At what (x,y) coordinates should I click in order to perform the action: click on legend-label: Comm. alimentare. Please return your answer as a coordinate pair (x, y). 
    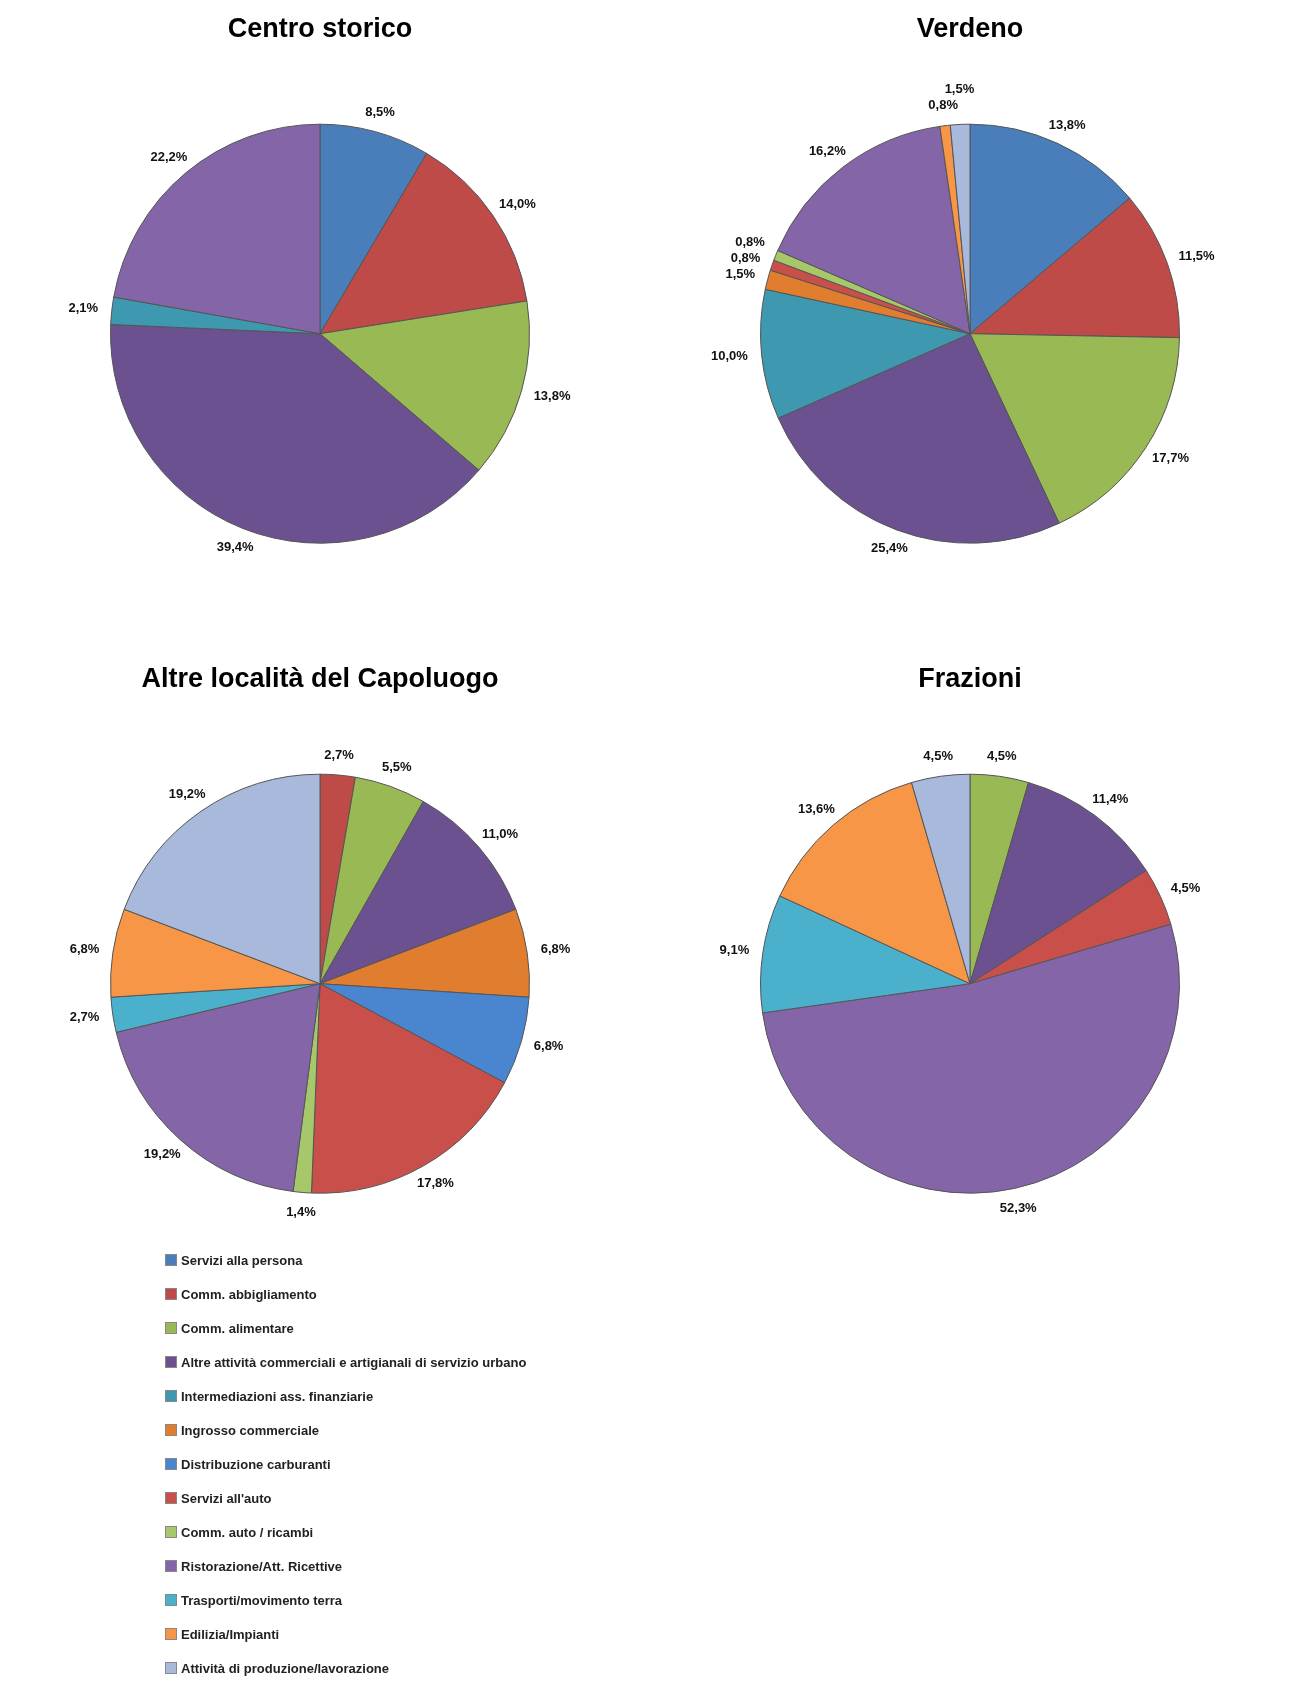
    Looking at the image, I should click on (237, 1328).